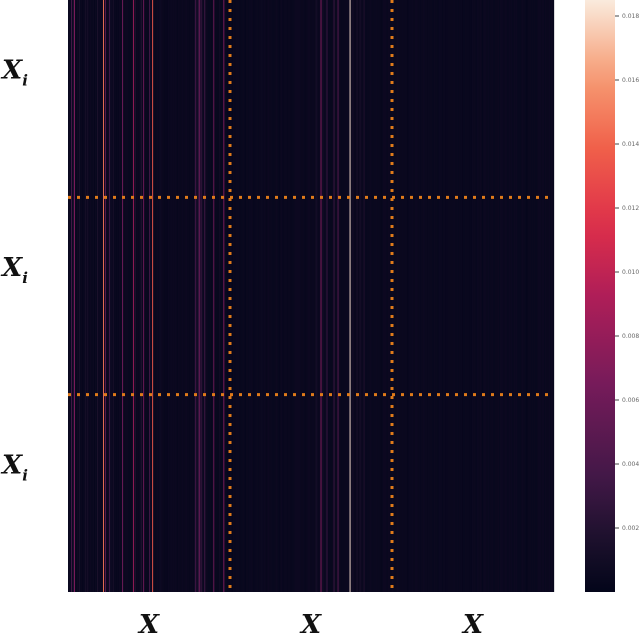 The height and width of the screenshot is (636, 640). Describe the element at coordinates (630, 80) in the screenshot. I see `colorbar-tick-label: 0.016` at that location.